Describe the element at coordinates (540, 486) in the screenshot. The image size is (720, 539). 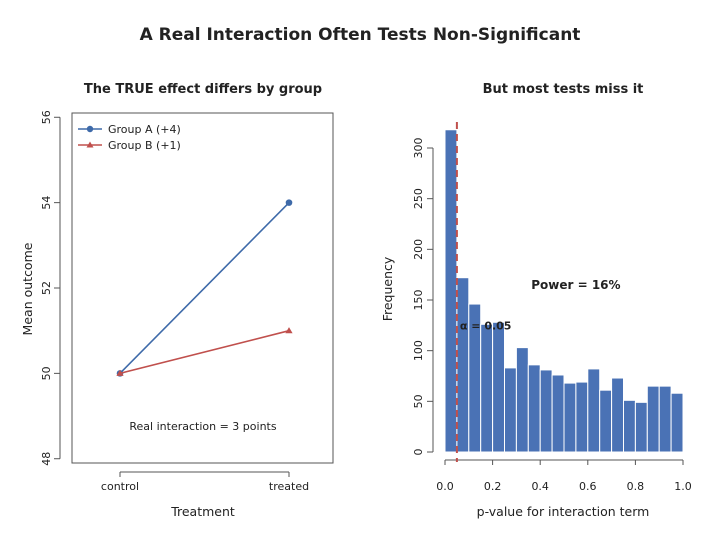
I see `right-x-tick-label: 0.4` at that location.